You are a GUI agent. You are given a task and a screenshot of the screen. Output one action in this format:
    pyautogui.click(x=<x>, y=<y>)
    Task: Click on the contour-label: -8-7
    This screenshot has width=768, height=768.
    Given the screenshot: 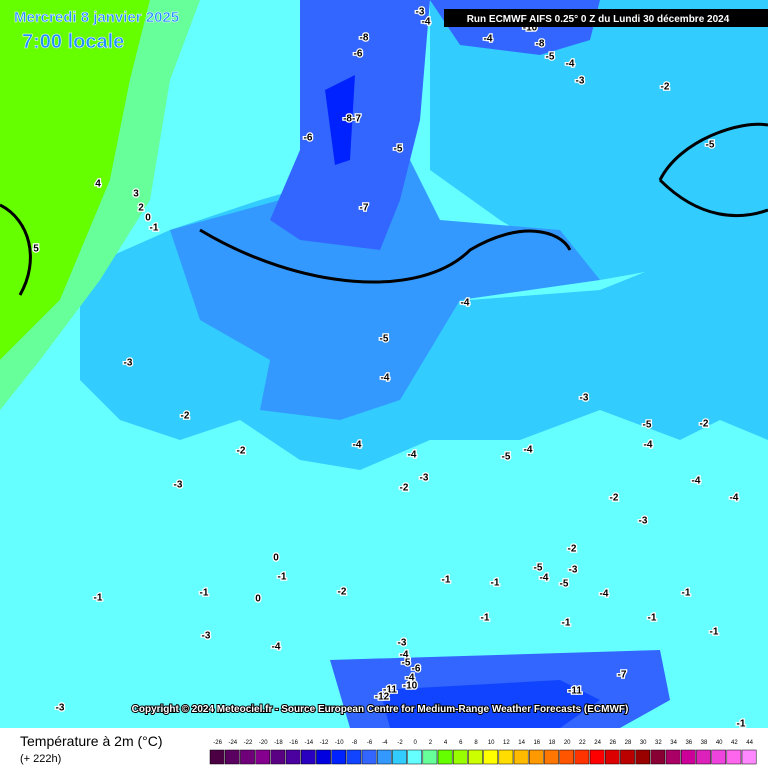 What is the action you would take?
    pyautogui.click(x=352, y=119)
    